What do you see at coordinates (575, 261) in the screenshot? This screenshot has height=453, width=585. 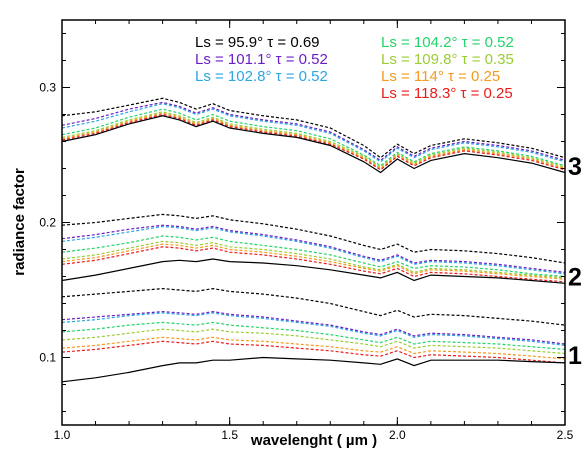 I see `group-labels: 3 2 1` at bounding box center [575, 261].